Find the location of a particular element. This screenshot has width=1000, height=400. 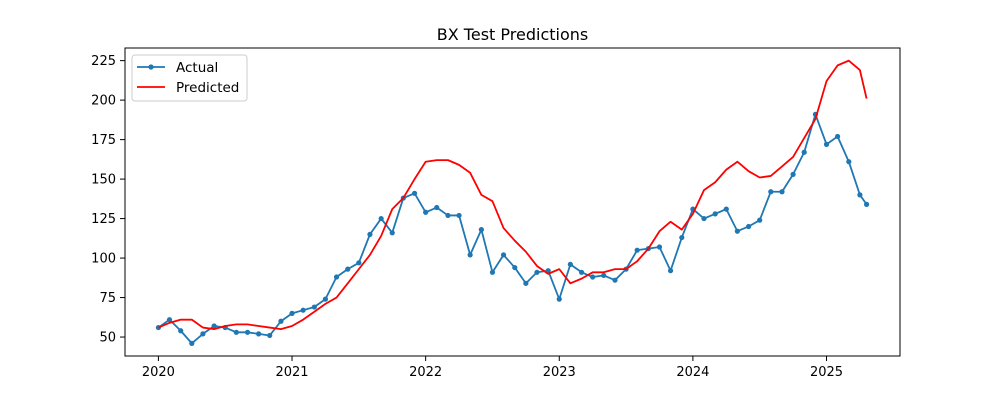

x-tick-label: 2024 is located at coordinates (692, 372).